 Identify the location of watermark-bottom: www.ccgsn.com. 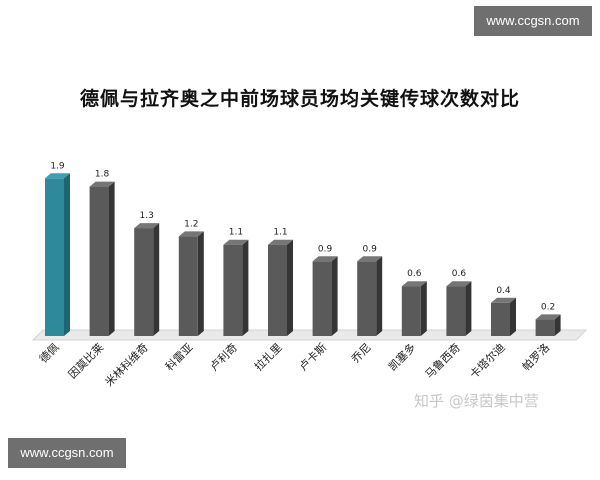
(67, 453).